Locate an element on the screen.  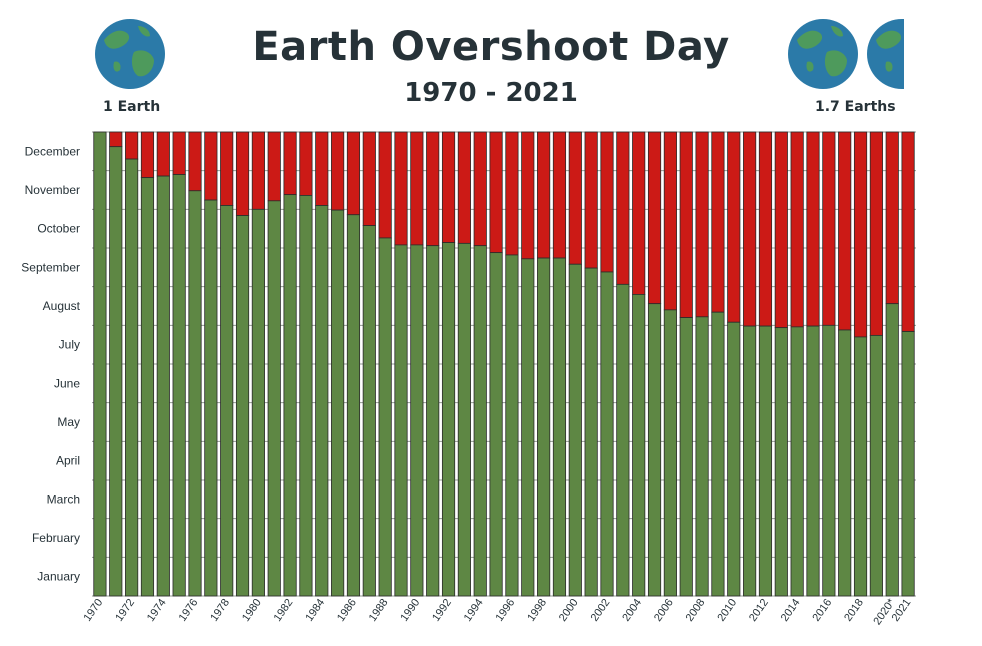
overshoot-bar-2007 is located at coordinates (686, 225).